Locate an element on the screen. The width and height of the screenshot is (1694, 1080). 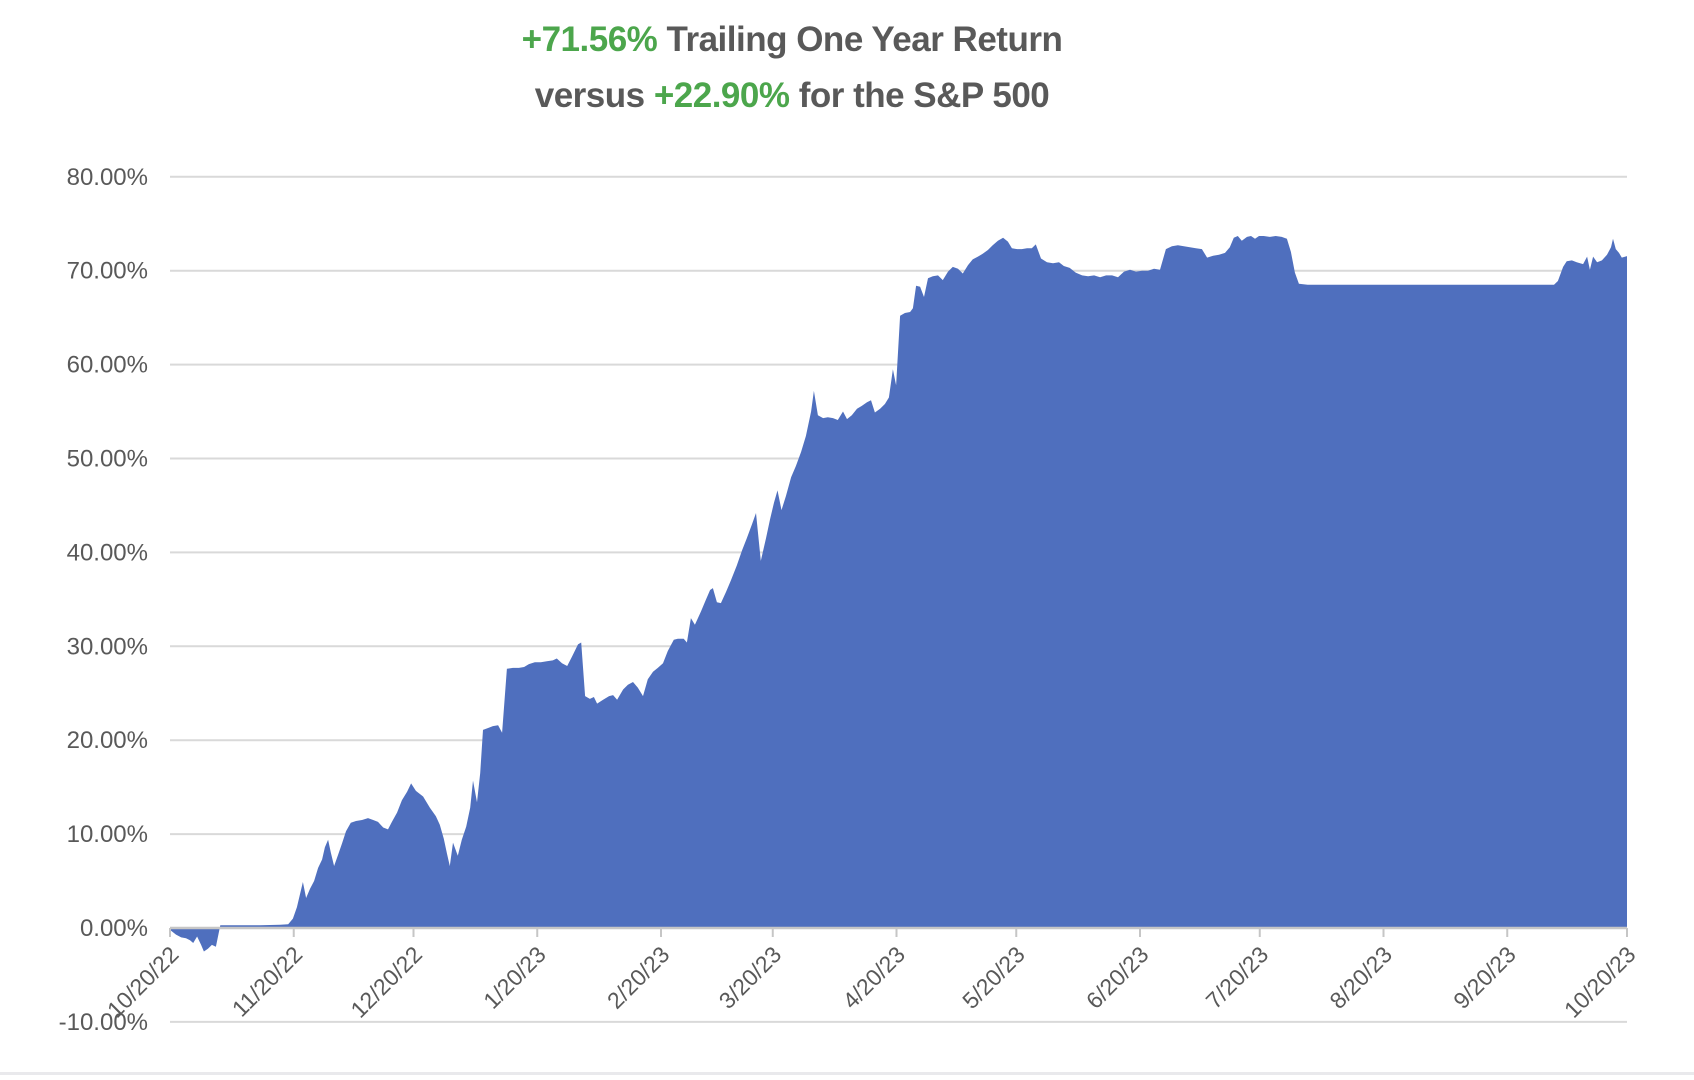
y-axis-tick-label: 60.00% is located at coordinates (107, 365).